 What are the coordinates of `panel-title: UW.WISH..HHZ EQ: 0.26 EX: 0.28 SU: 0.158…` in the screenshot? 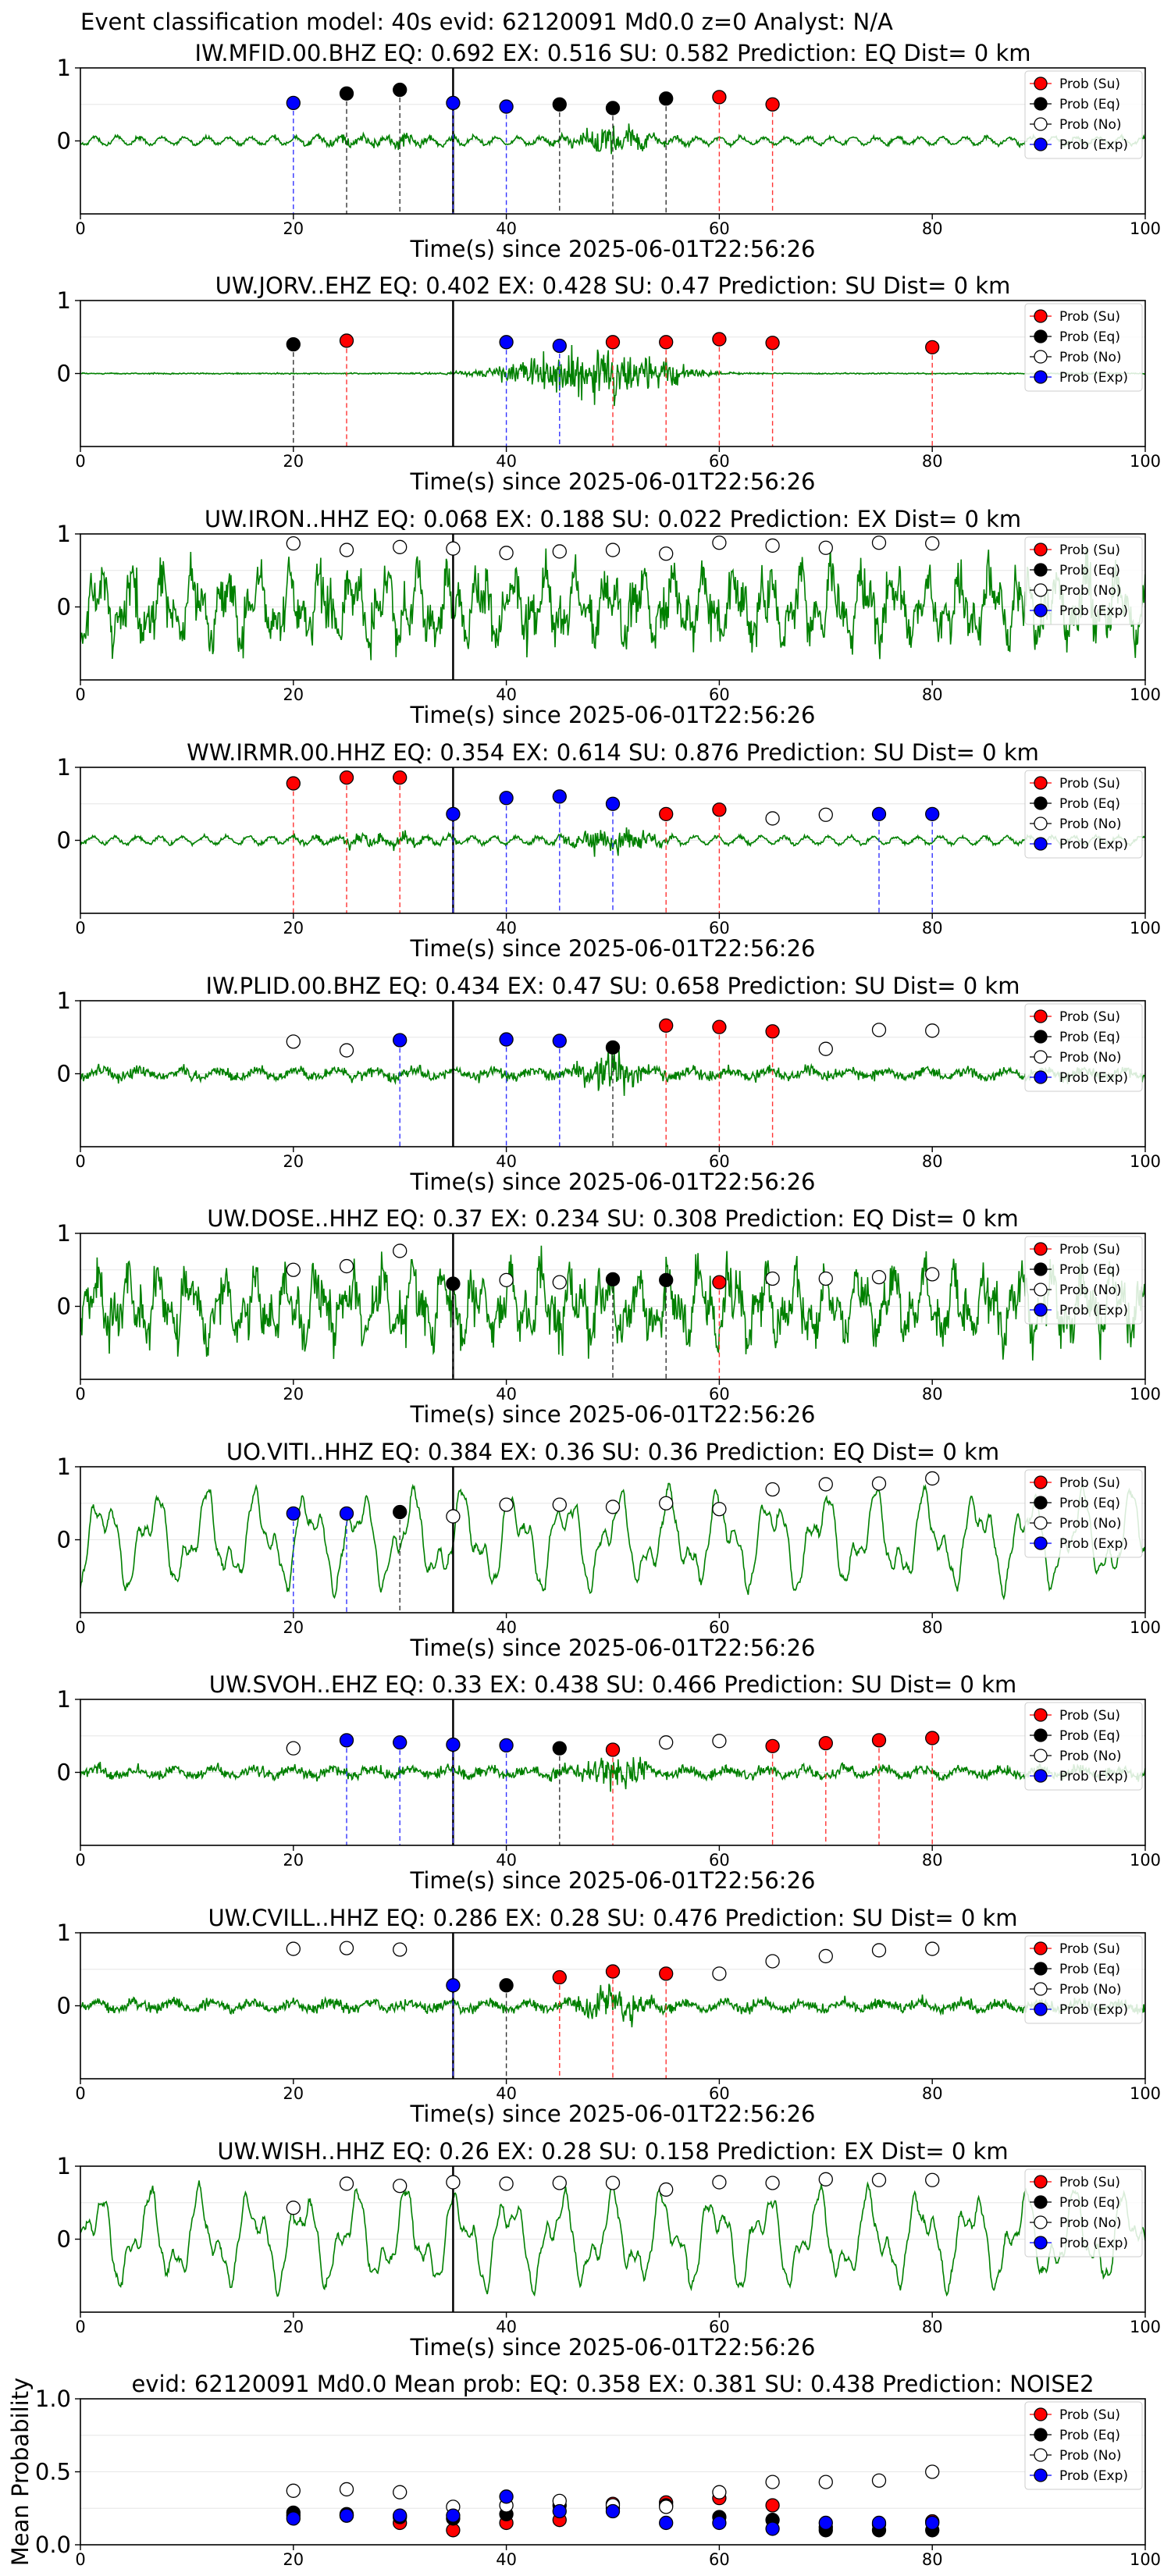 It's located at (612, 2151).